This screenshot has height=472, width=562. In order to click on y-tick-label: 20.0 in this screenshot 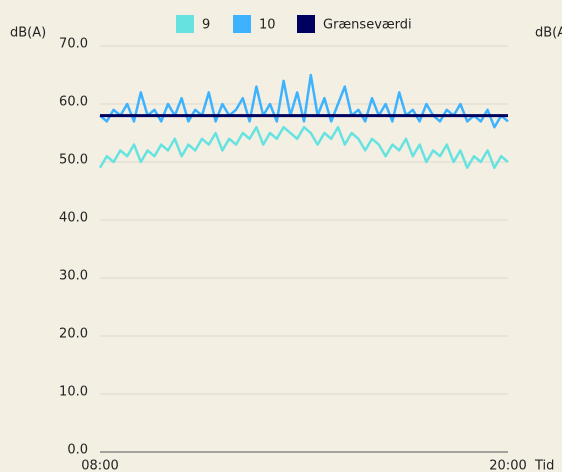, I will do `click(73, 334)`.